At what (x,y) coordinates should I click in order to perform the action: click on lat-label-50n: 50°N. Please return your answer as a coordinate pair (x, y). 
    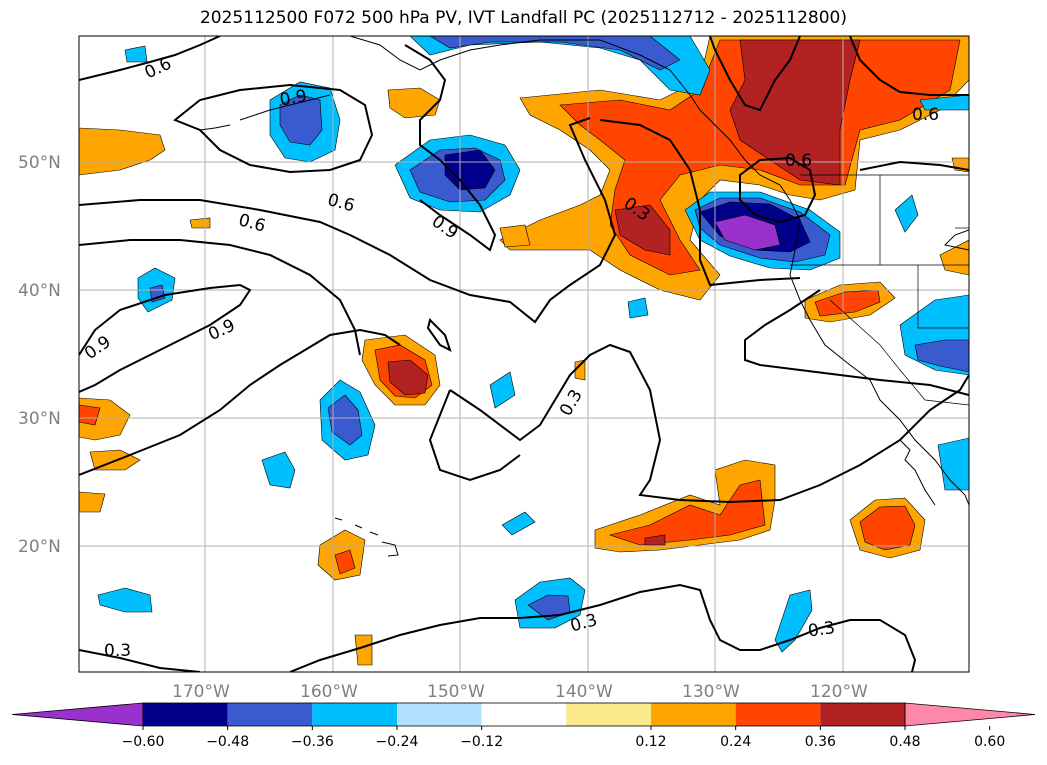
    Looking at the image, I should click on (39, 163).